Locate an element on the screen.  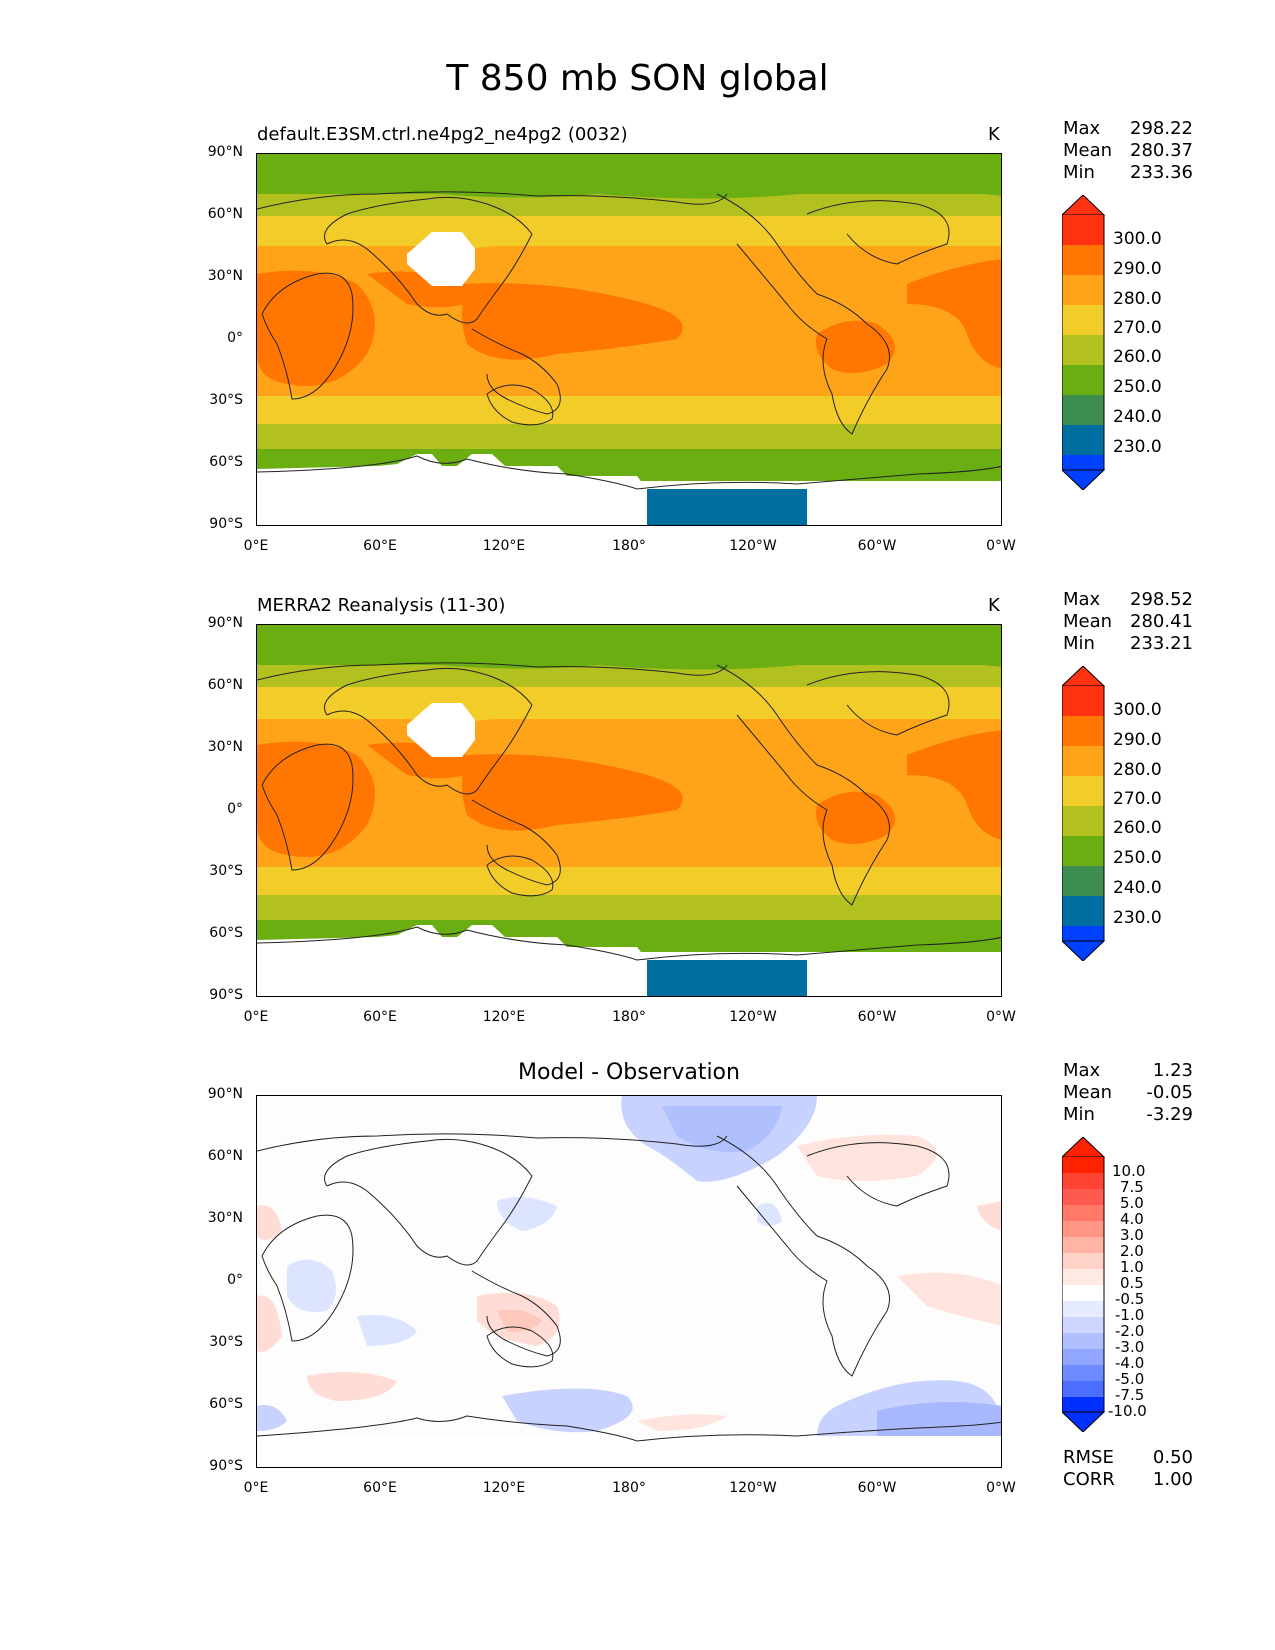
colorbar-label: 2.0 is located at coordinates (1132, 1251).